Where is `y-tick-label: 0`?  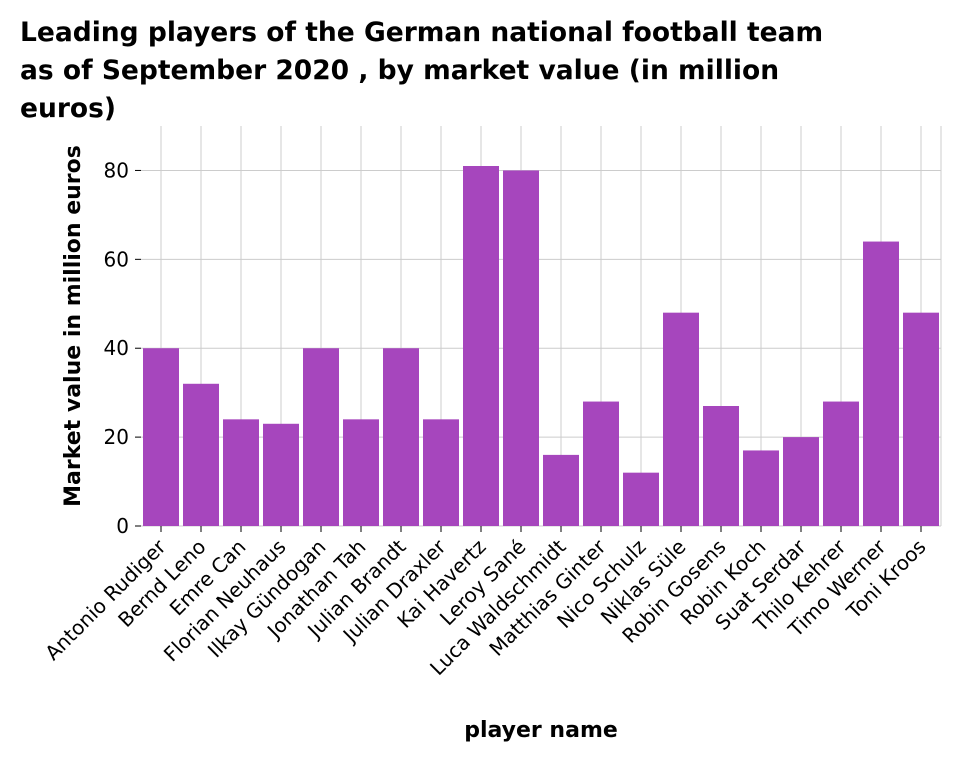 y-tick-label: 0 is located at coordinates (122, 526).